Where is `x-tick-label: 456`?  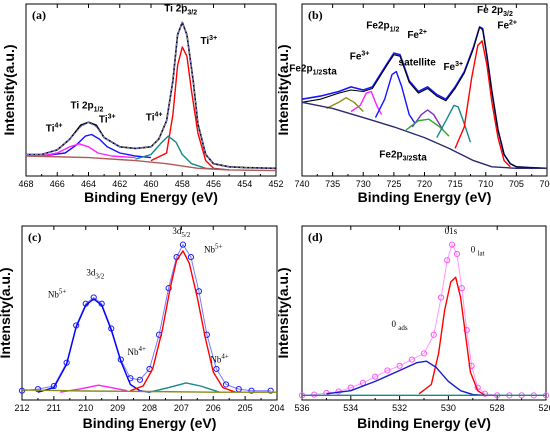
x-tick-label: 456 is located at coordinates (213, 184).